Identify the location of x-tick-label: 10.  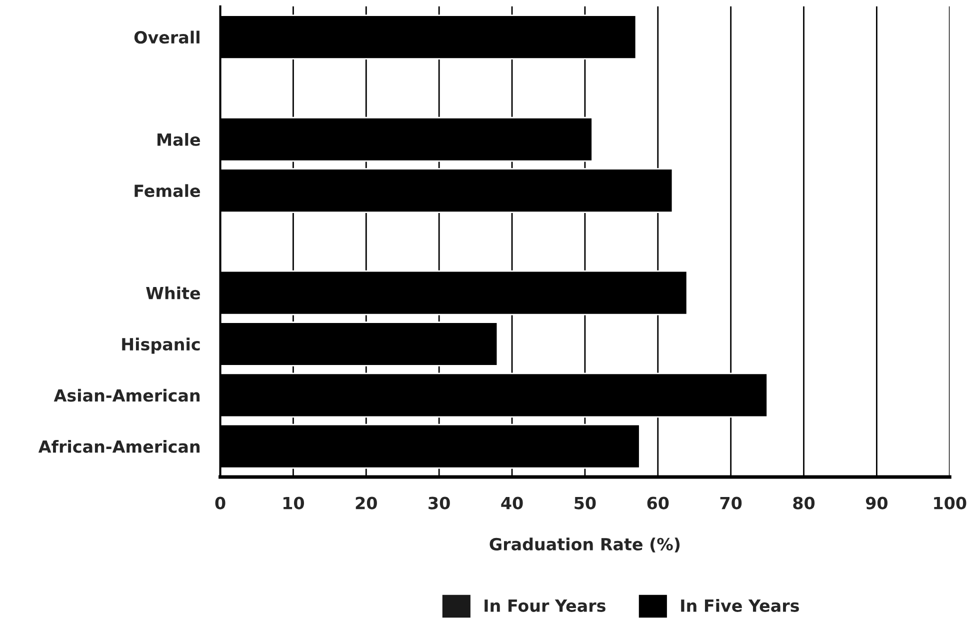
(293, 503).